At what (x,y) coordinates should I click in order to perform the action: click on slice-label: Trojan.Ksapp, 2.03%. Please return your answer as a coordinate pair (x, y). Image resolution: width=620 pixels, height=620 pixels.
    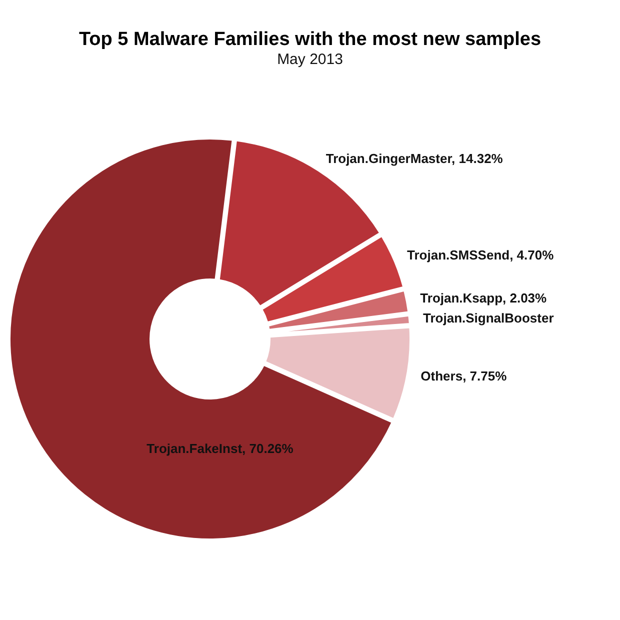
    Looking at the image, I should click on (484, 298).